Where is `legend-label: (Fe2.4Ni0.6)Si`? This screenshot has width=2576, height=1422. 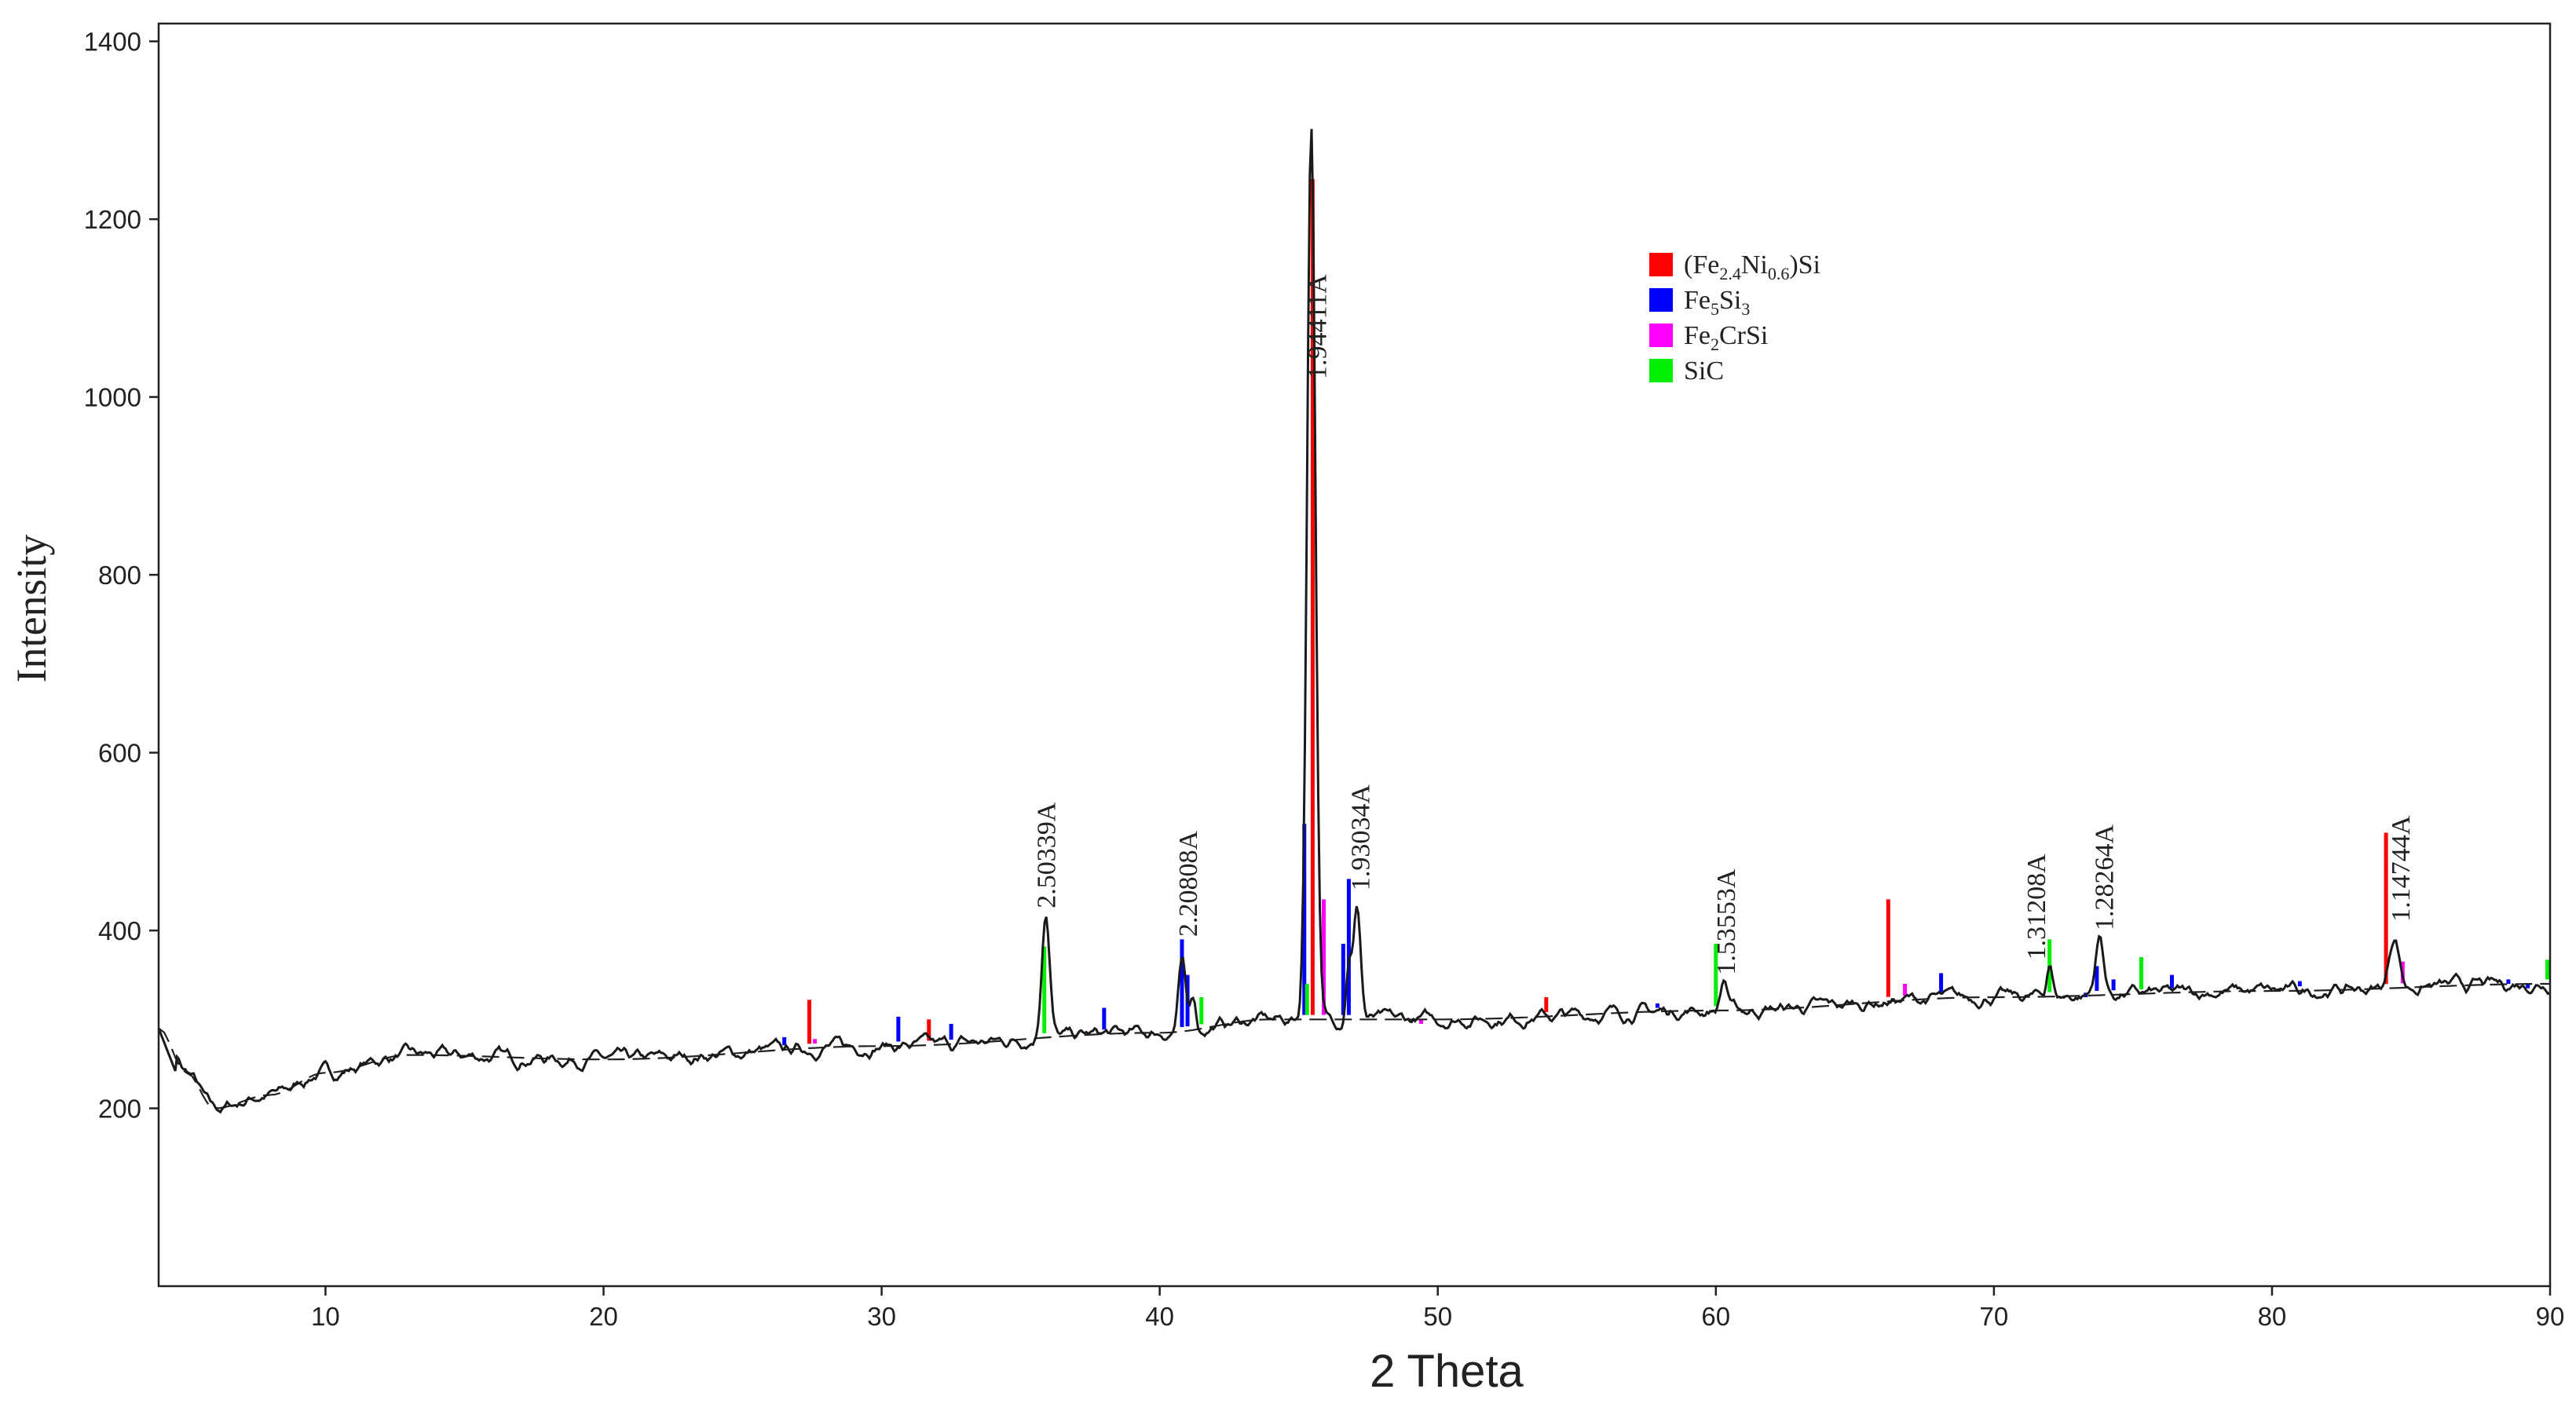
legend-label: (Fe2.4Ni0.6)Si is located at coordinates (1752, 266).